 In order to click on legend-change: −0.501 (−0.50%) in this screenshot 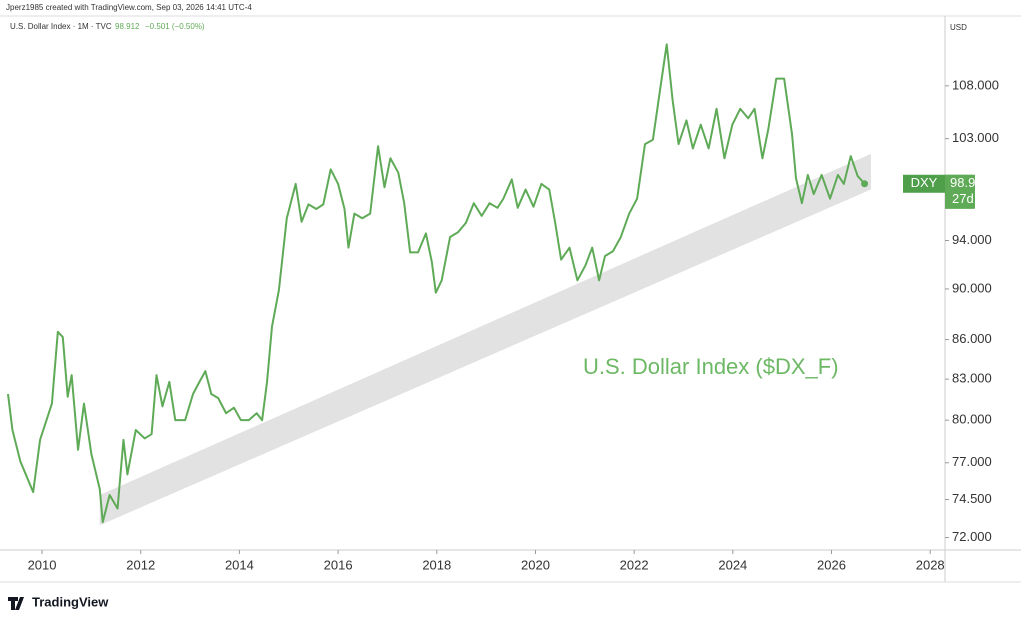, I will do `click(175, 26)`.